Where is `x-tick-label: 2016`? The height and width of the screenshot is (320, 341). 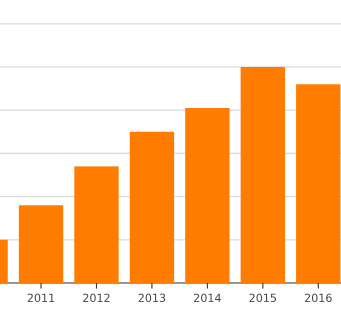
x-tick-label: 2016 is located at coordinates (318, 298).